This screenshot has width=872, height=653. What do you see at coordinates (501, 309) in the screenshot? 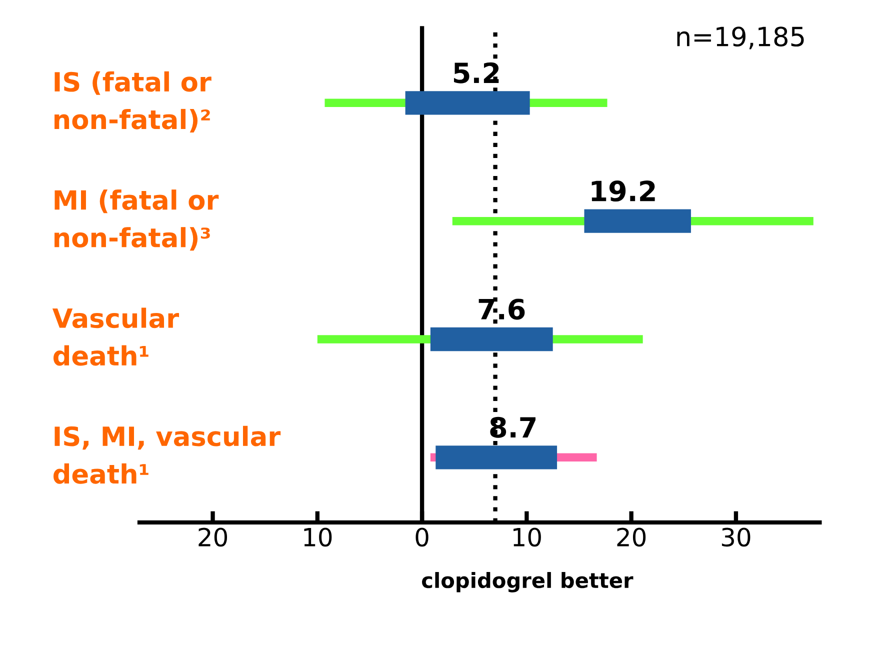
I see `annotation: 7.6` at bounding box center [501, 309].